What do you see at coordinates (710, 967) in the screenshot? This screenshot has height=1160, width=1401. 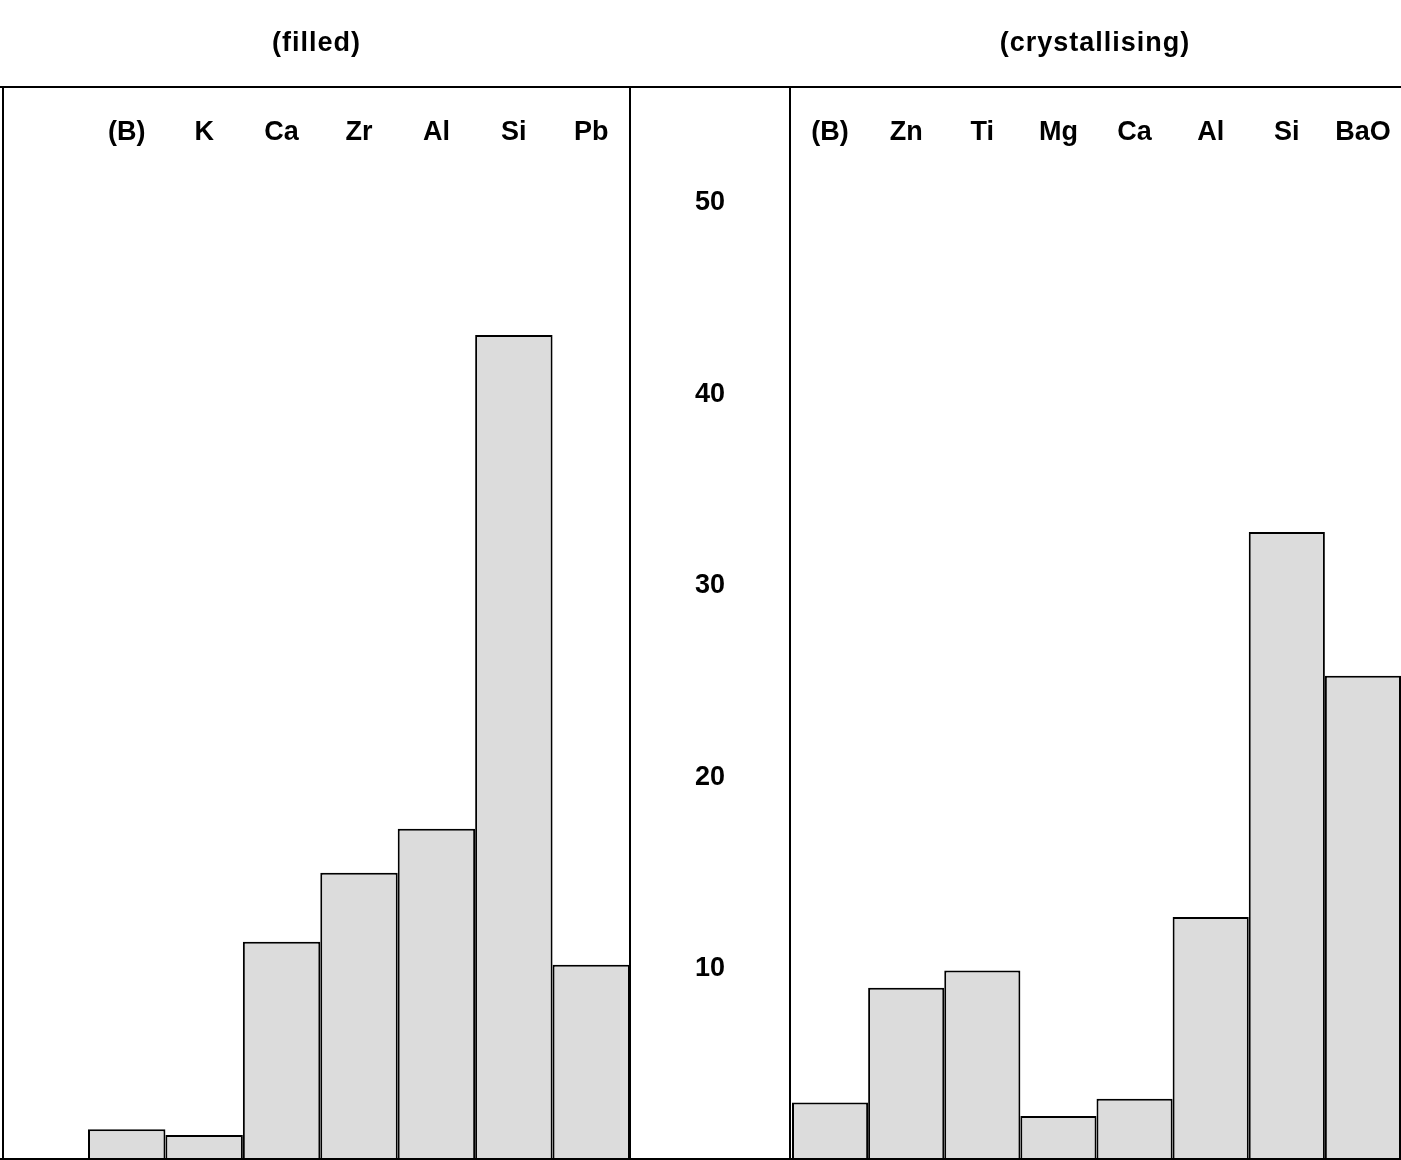 I see `y-tick-label: 10` at bounding box center [710, 967].